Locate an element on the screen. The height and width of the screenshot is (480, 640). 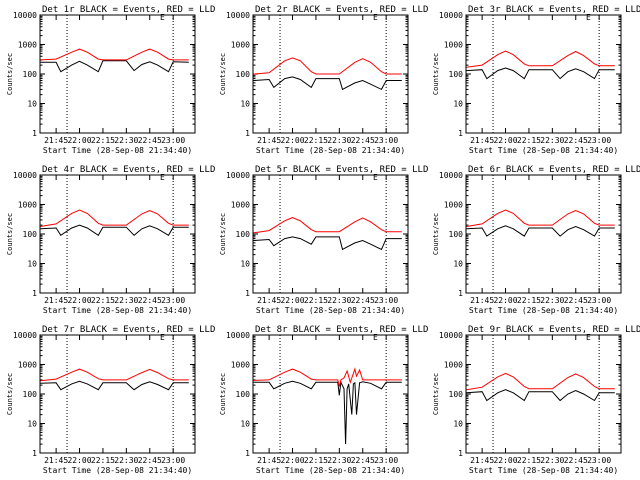
panel-title: Det 3r BLACK = Events, RED = LLD is located at coordinates (554, 10).